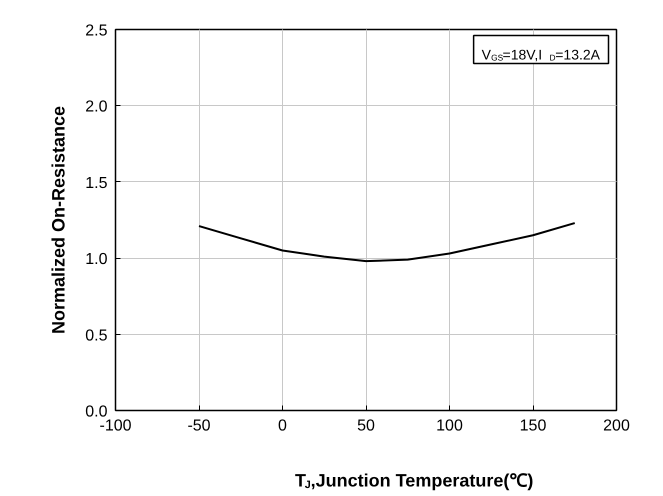 The height and width of the screenshot is (496, 663). Describe the element at coordinates (58, 220) in the screenshot. I see `y-axis-title: Normalized On-Resistance` at that location.